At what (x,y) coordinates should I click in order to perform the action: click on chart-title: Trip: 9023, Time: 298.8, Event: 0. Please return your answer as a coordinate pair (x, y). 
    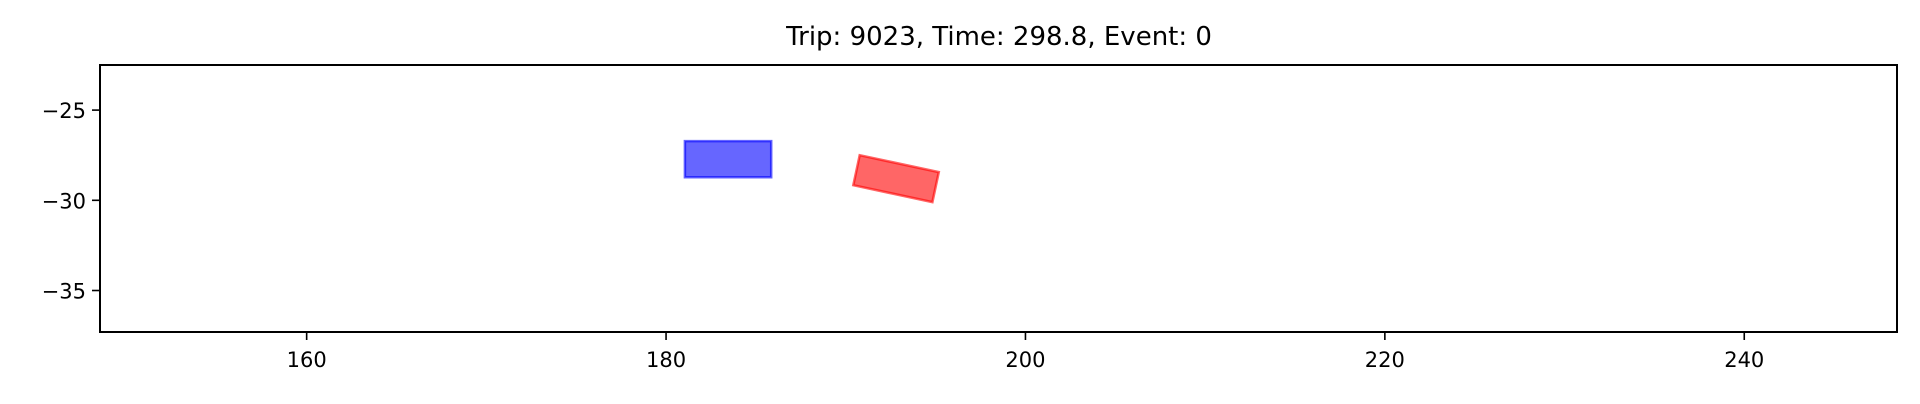
    Looking at the image, I should click on (998, 37).